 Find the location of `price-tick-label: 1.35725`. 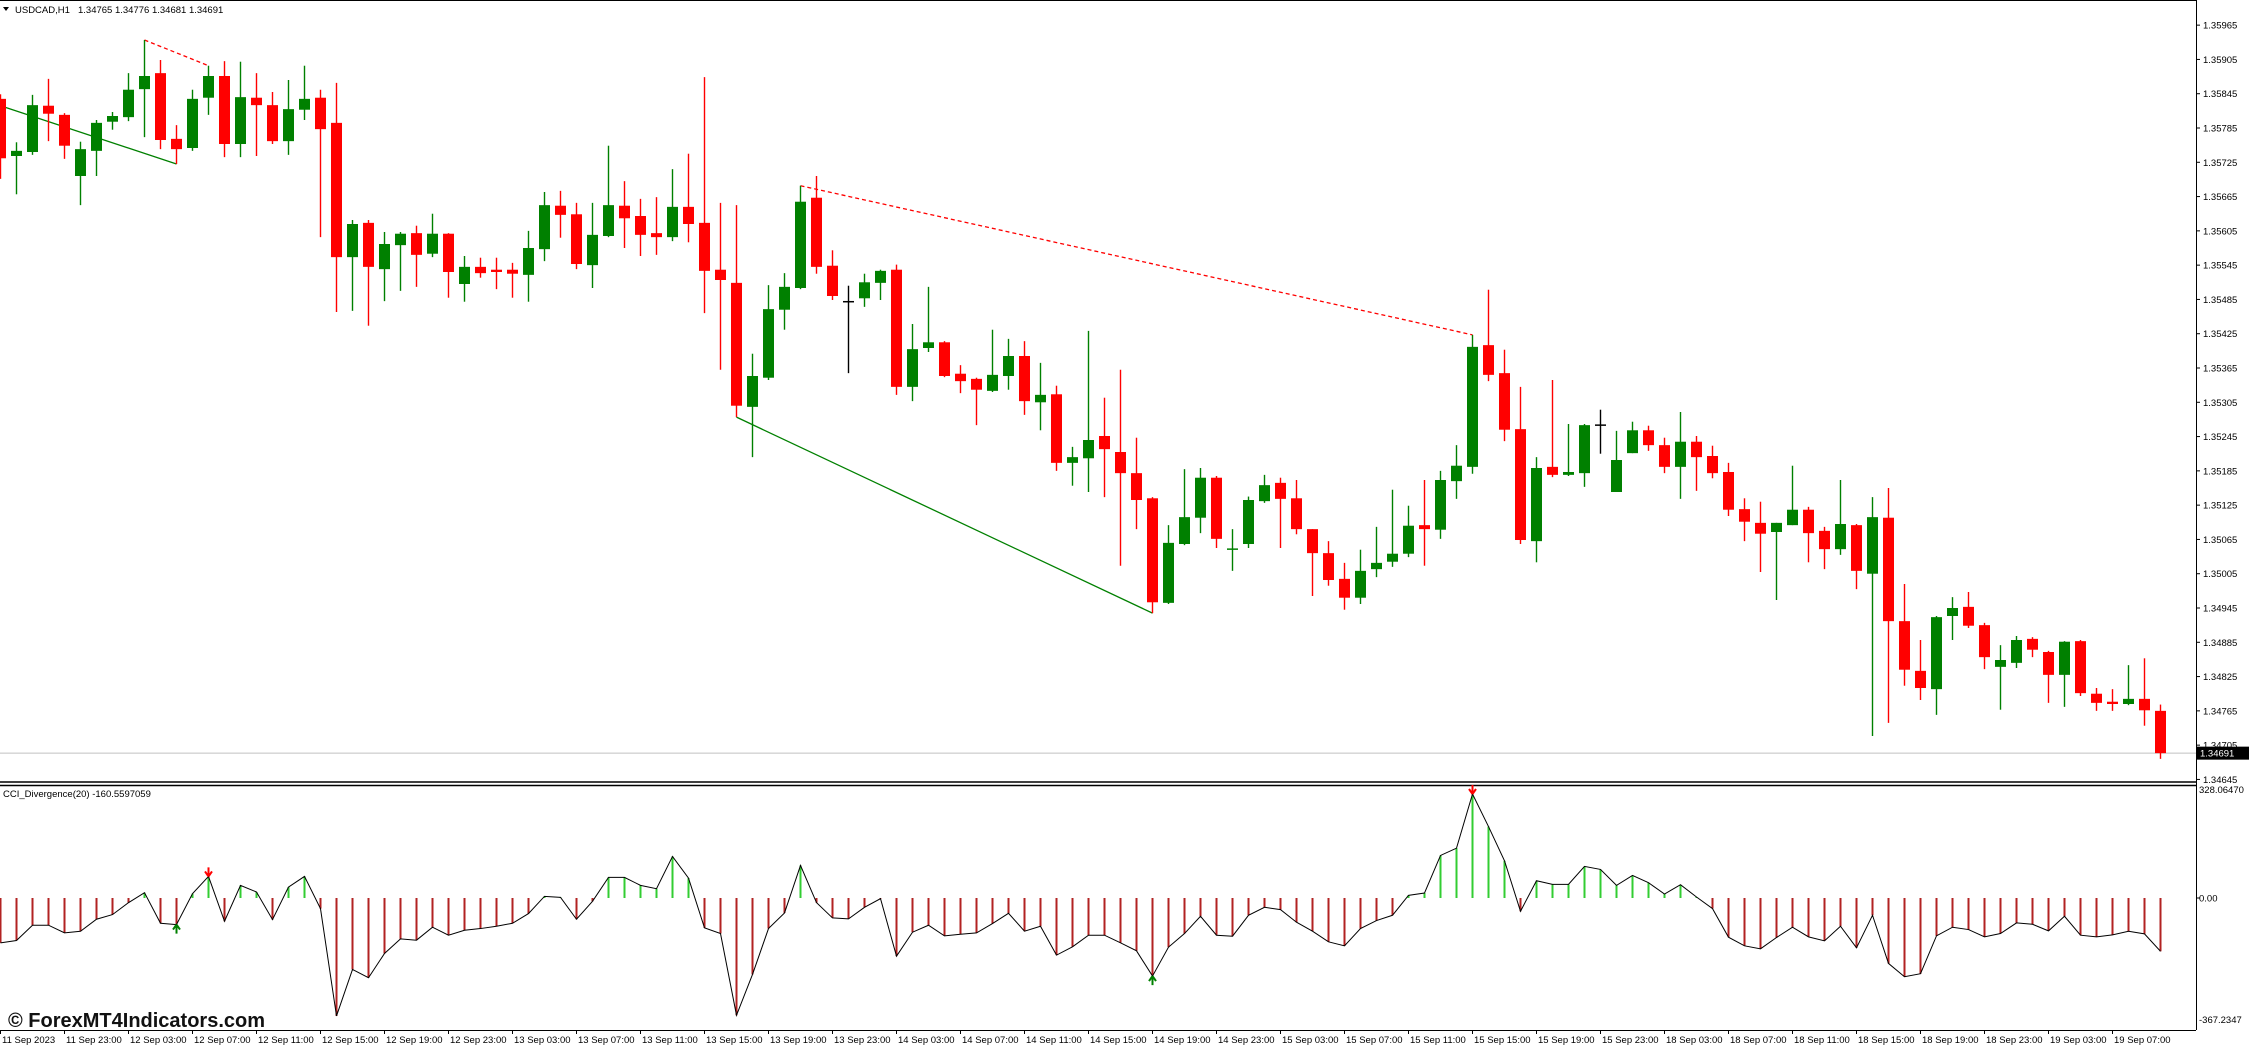

price-tick-label: 1.35725 is located at coordinates (2220, 163).